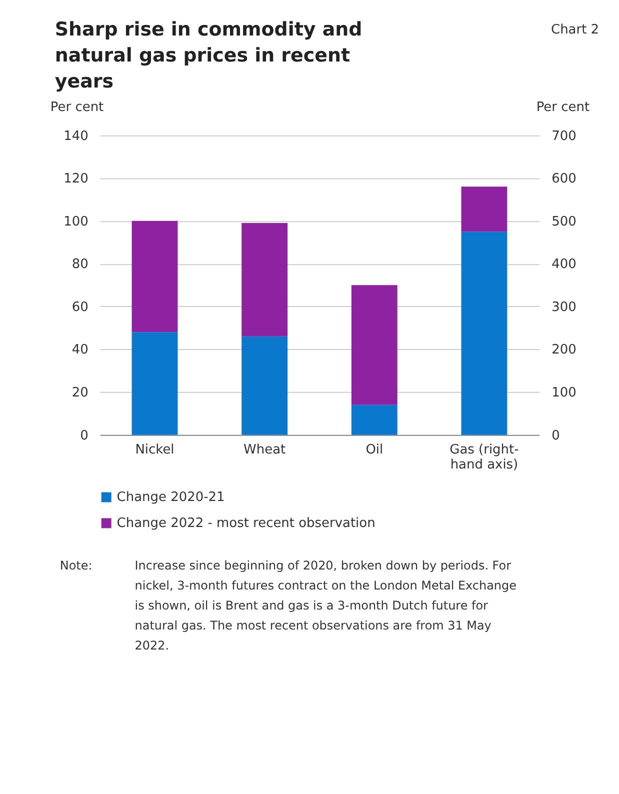  Describe the element at coordinates (77, 107) in the screenshot. I see `y-axis-title: Per cent` at that location.